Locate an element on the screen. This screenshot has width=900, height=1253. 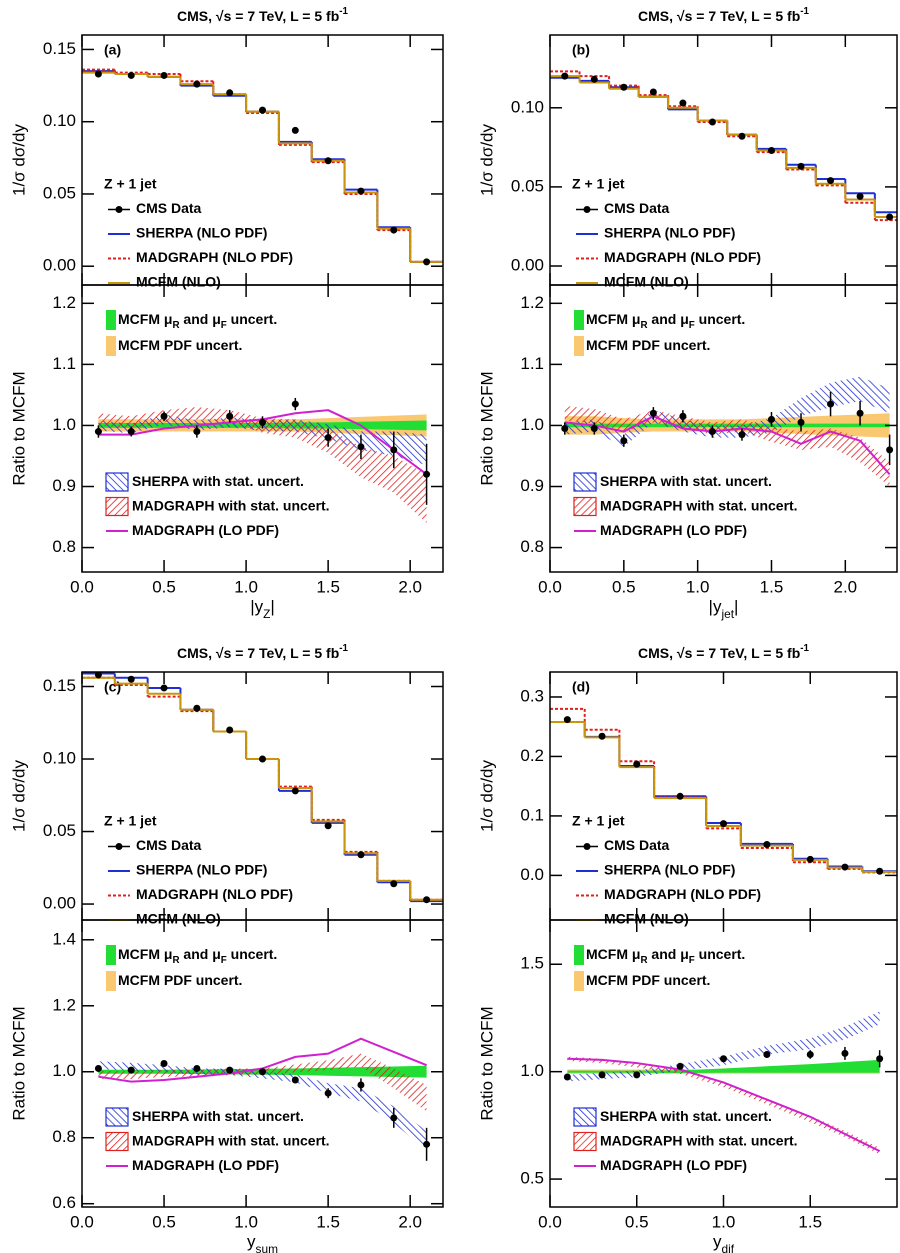
text-part: and μ is located at coordinates (668, 954).